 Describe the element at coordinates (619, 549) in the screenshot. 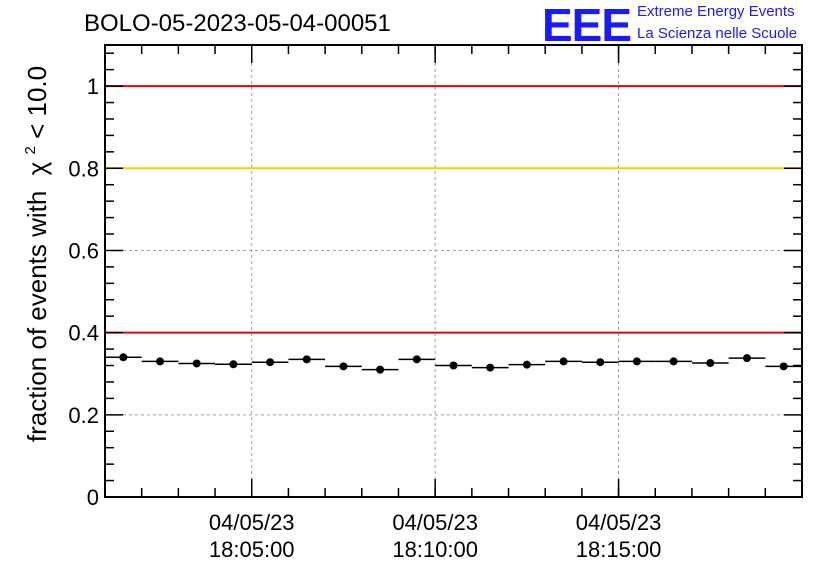

I see `x-tick-label-time: 18:15:00` at that location.